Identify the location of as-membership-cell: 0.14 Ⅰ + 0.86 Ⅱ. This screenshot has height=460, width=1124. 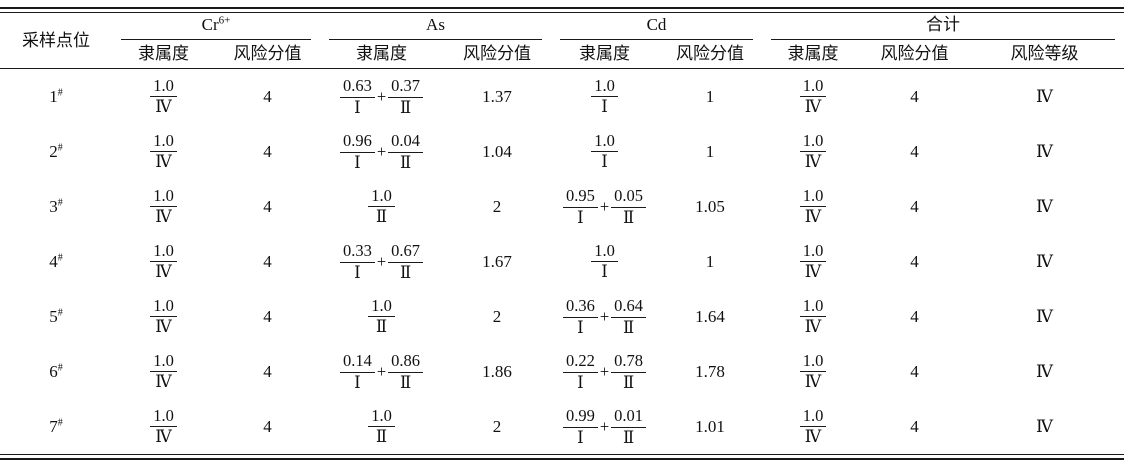
(381, 371).